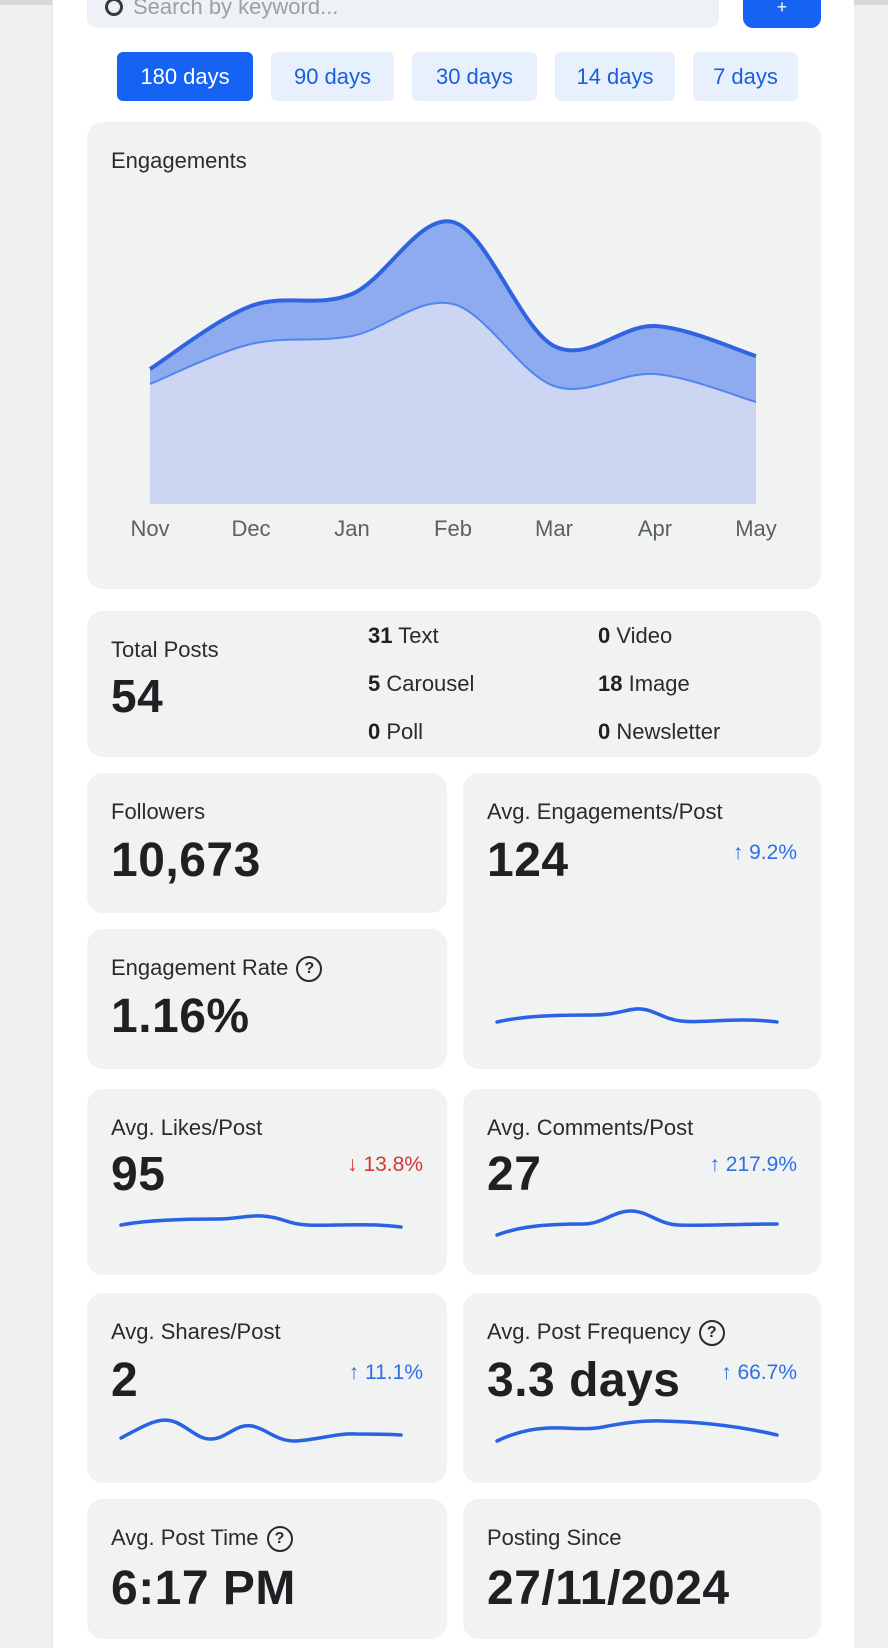 Image resolution: width=888 pixels, height=1648 pixels. I want to click on avg-comments-label: Avg. Comments/Post, so click(590, 1127).